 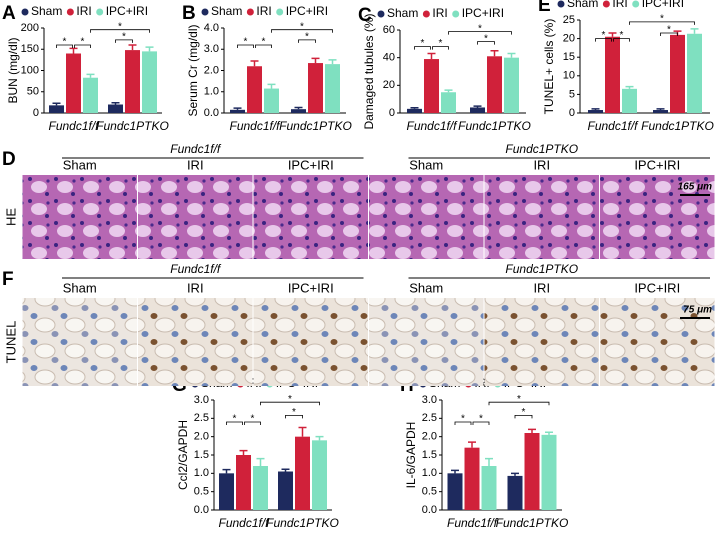 I want to click on legend-label: IPC+IRI, so click(x=307, y=11).